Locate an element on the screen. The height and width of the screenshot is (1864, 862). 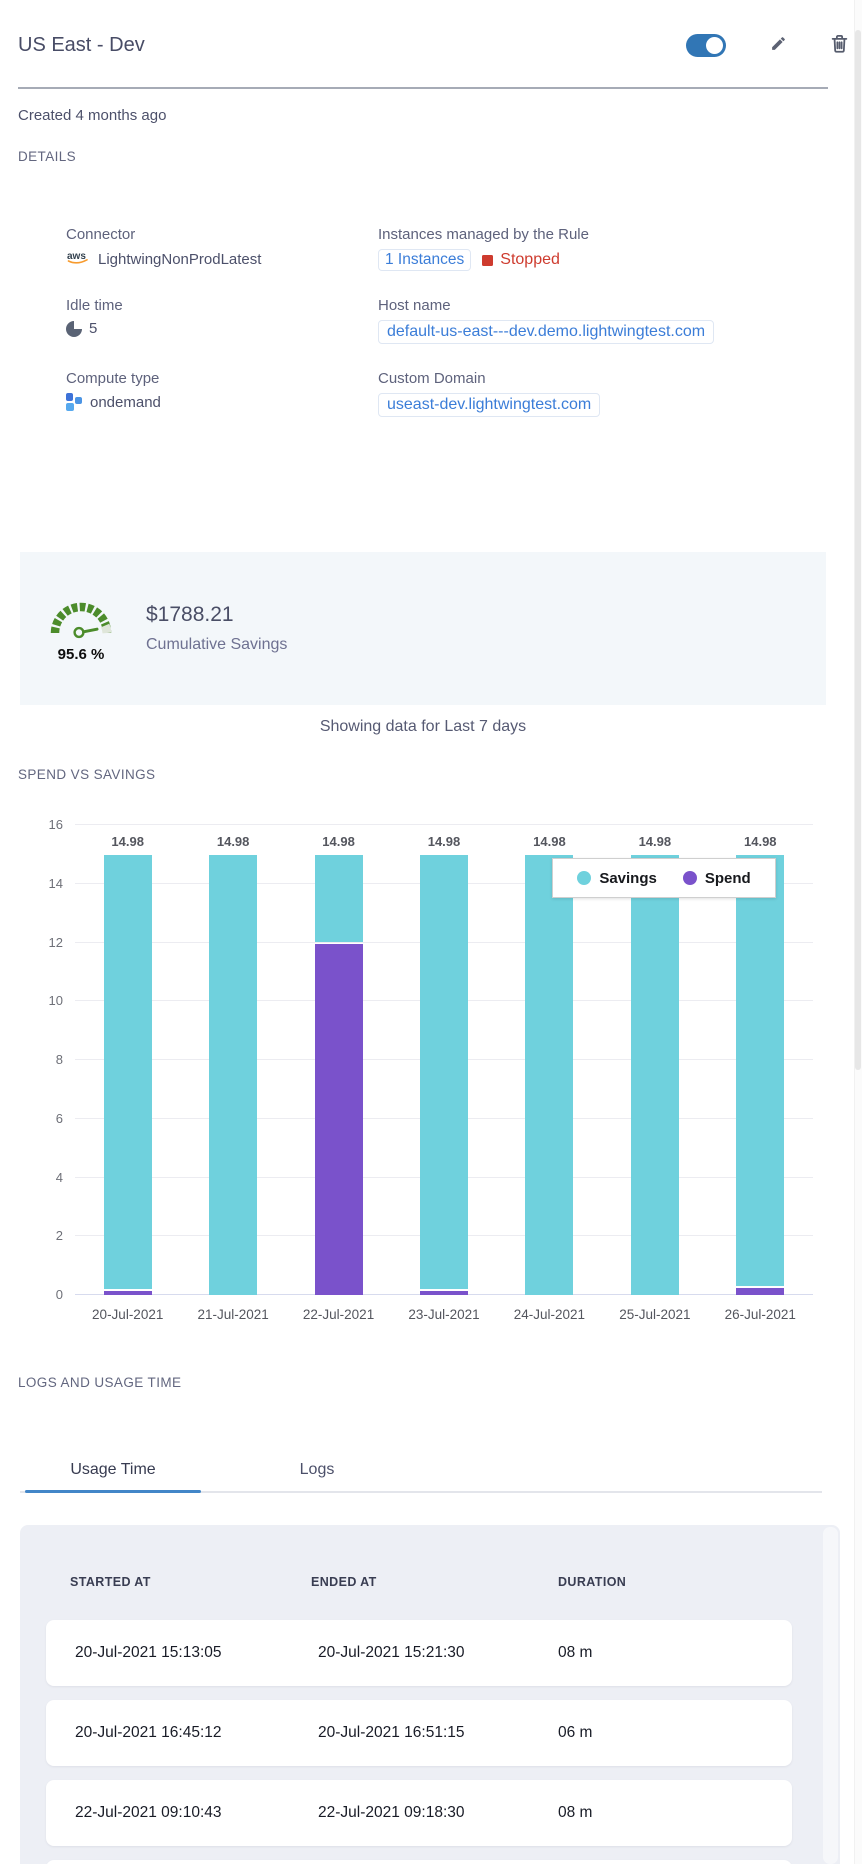
chart-legend: Savings Spend is located at coordinates (664, 878).